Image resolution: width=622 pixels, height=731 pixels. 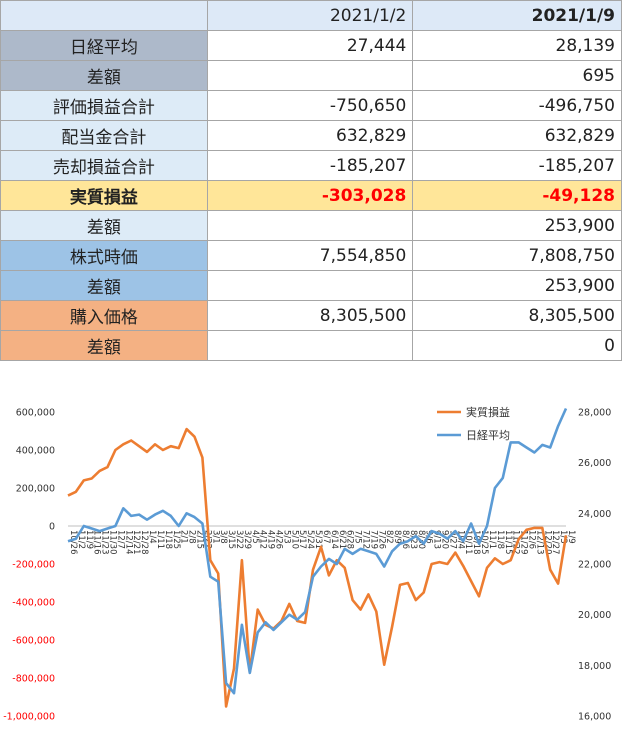 I want to click on x-tick-label: 3/15, so click(x=231, y=539).